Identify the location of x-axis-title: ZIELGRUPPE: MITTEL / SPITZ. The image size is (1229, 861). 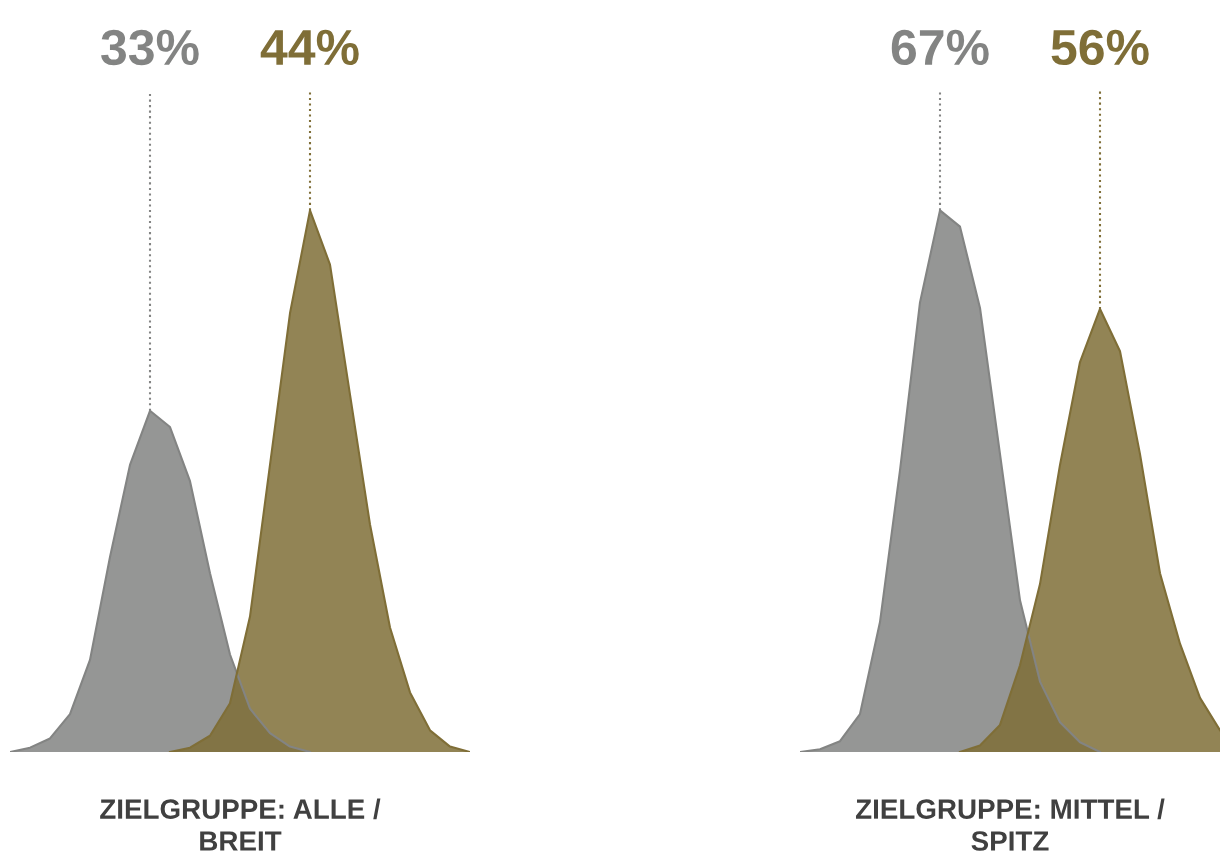
(1010, 824).